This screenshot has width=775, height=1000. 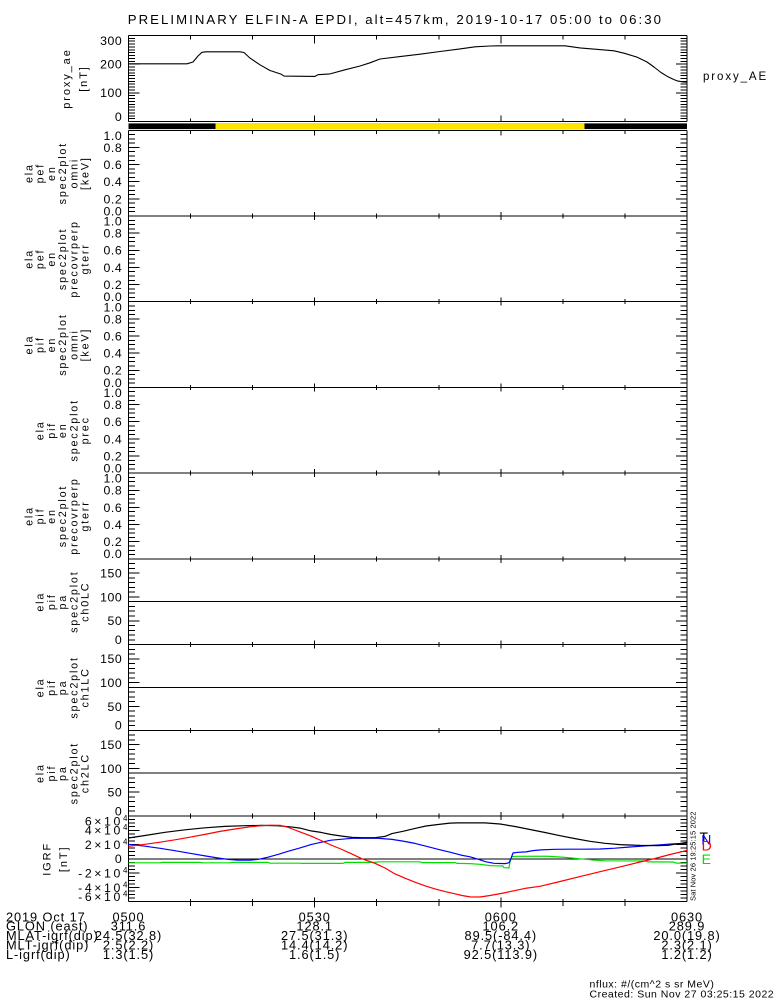 I want to click on svg-text: 1.2(1.2), so click(x=686, y=954).